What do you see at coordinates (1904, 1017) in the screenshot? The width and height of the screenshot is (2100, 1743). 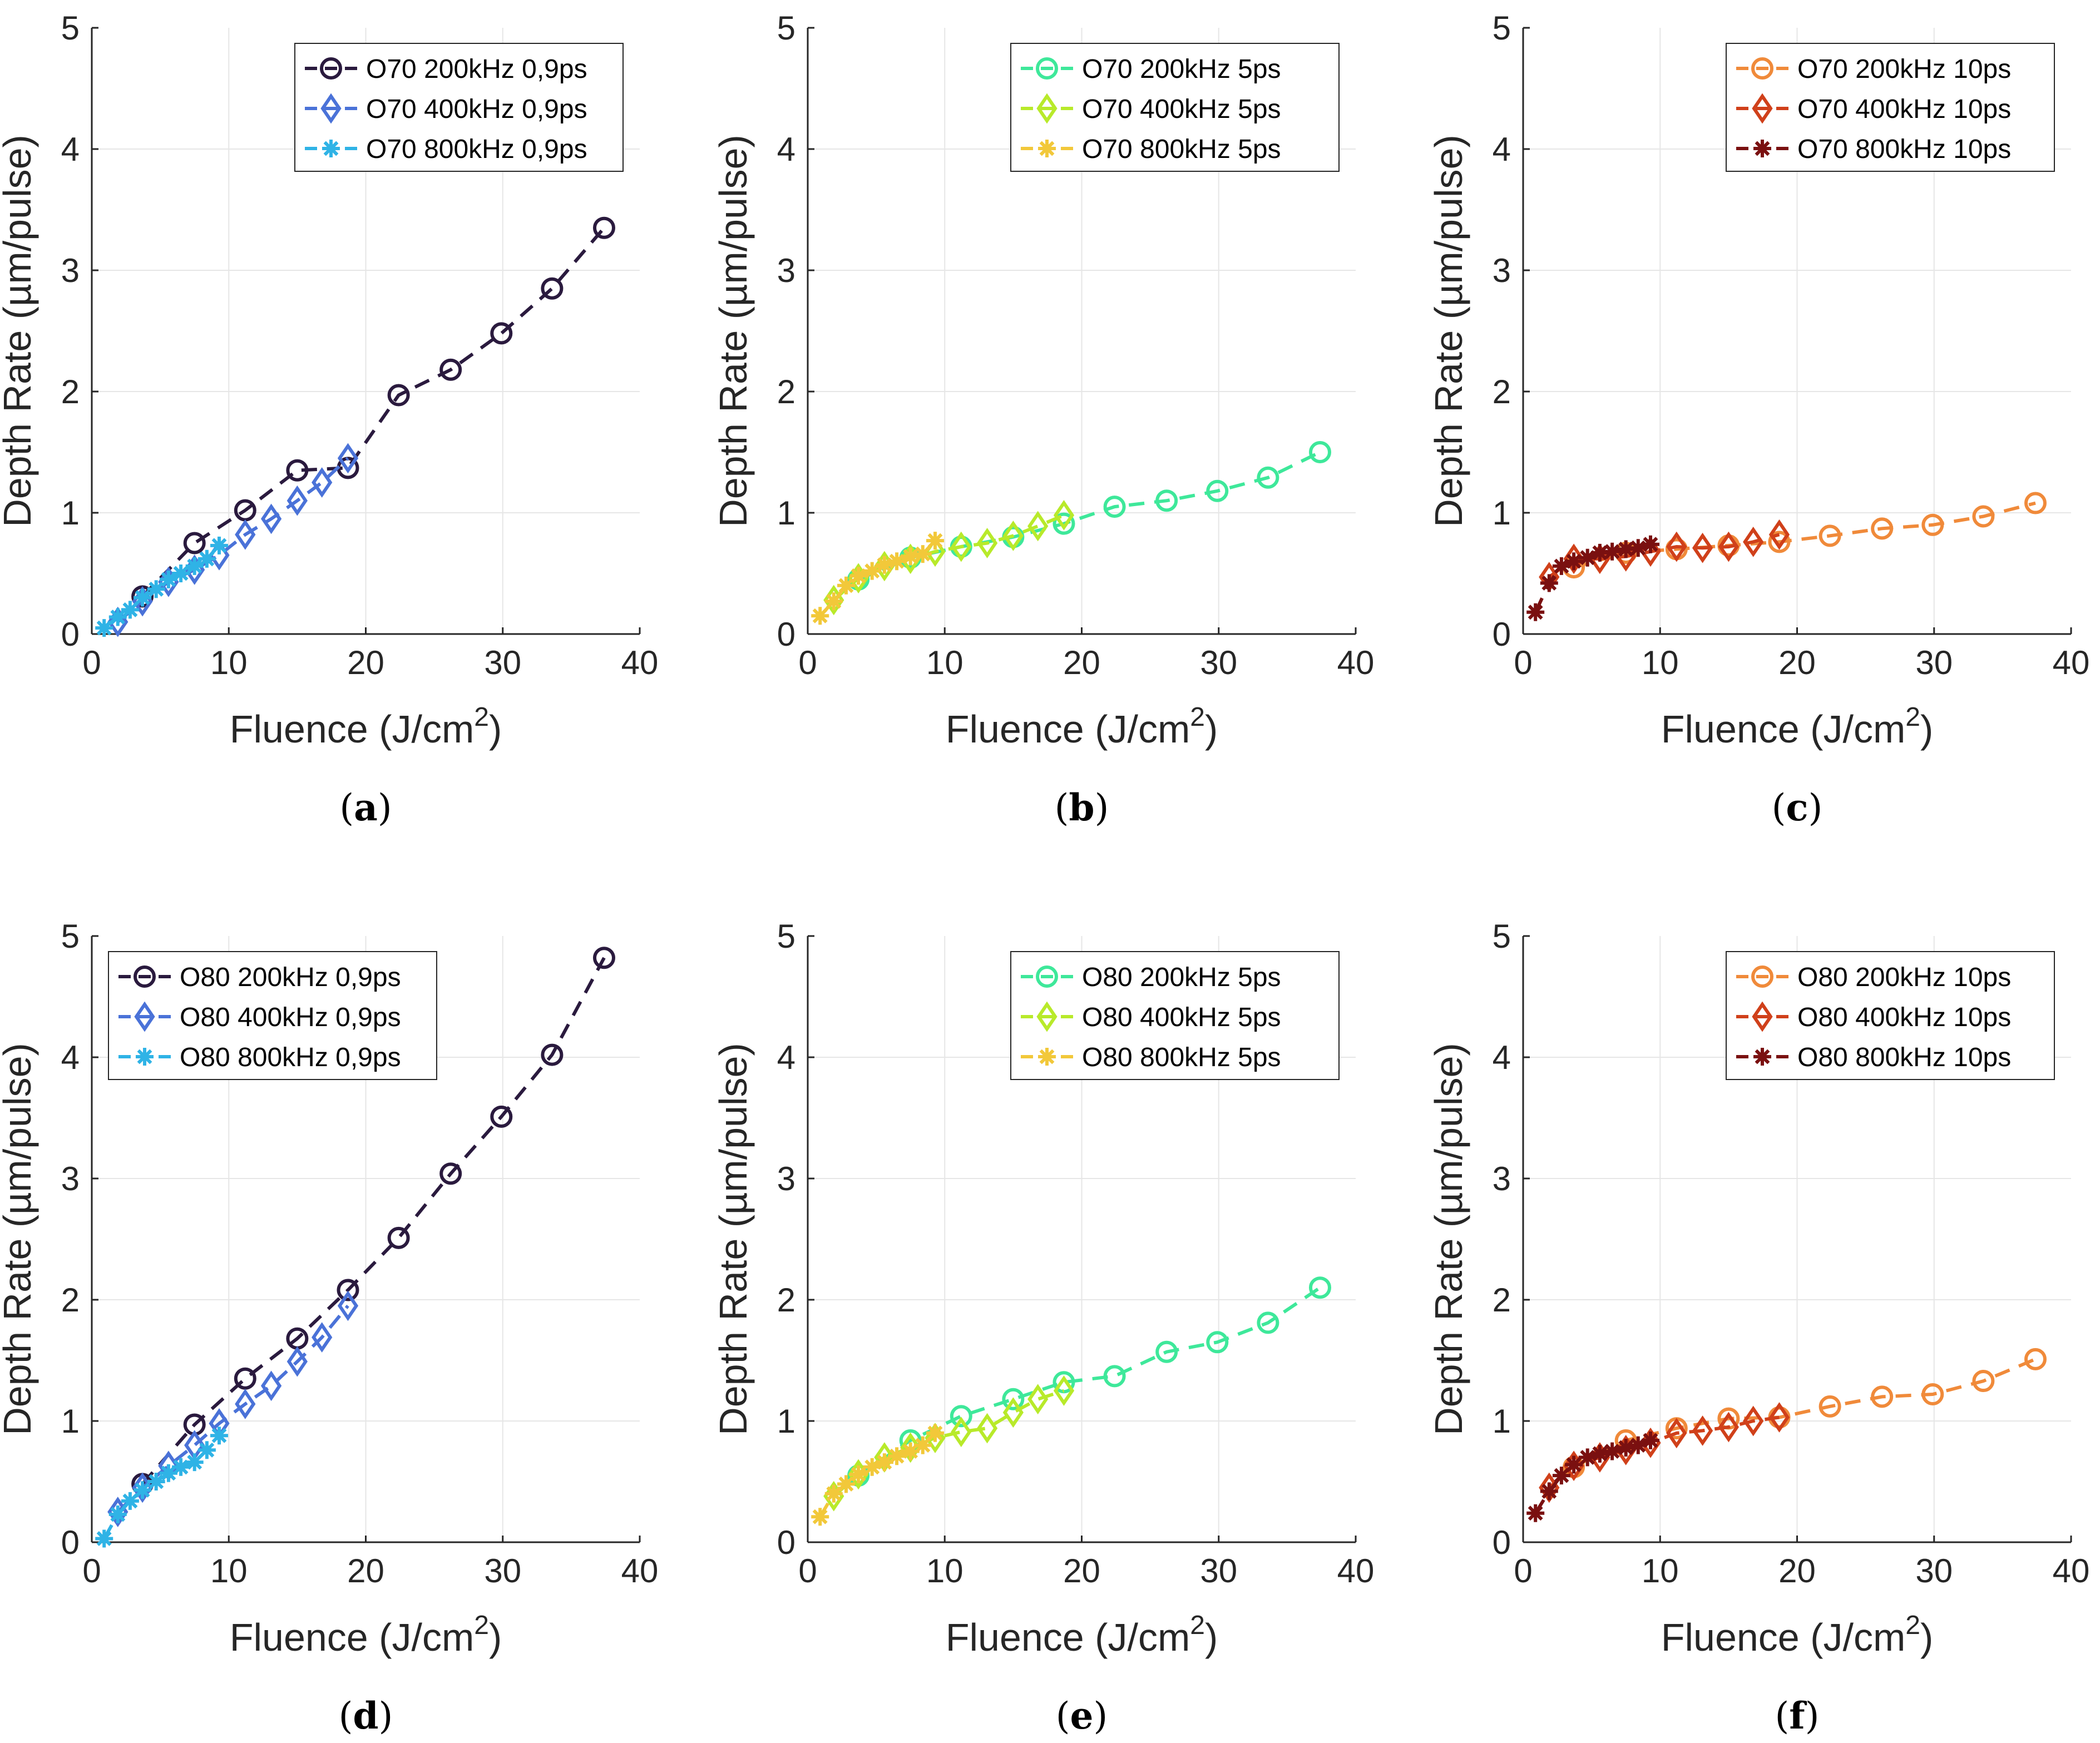 I see `legend-label: O80 400kHz 10ps` at bounding box center [1904, 1017].